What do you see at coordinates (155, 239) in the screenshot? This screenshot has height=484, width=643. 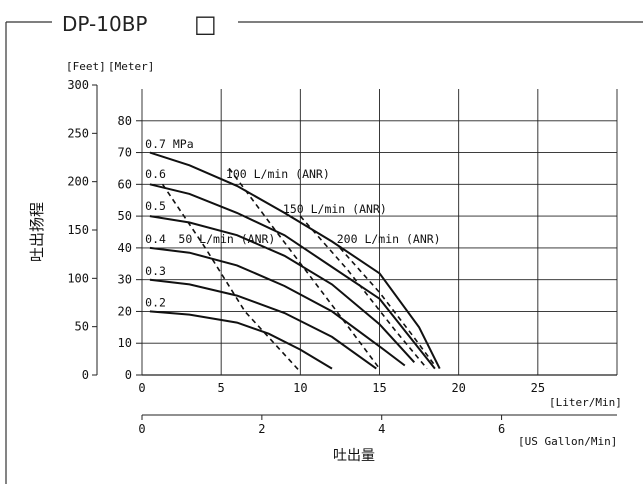 I see `series-label-3: 0.4` at bounding box center [155, 239].